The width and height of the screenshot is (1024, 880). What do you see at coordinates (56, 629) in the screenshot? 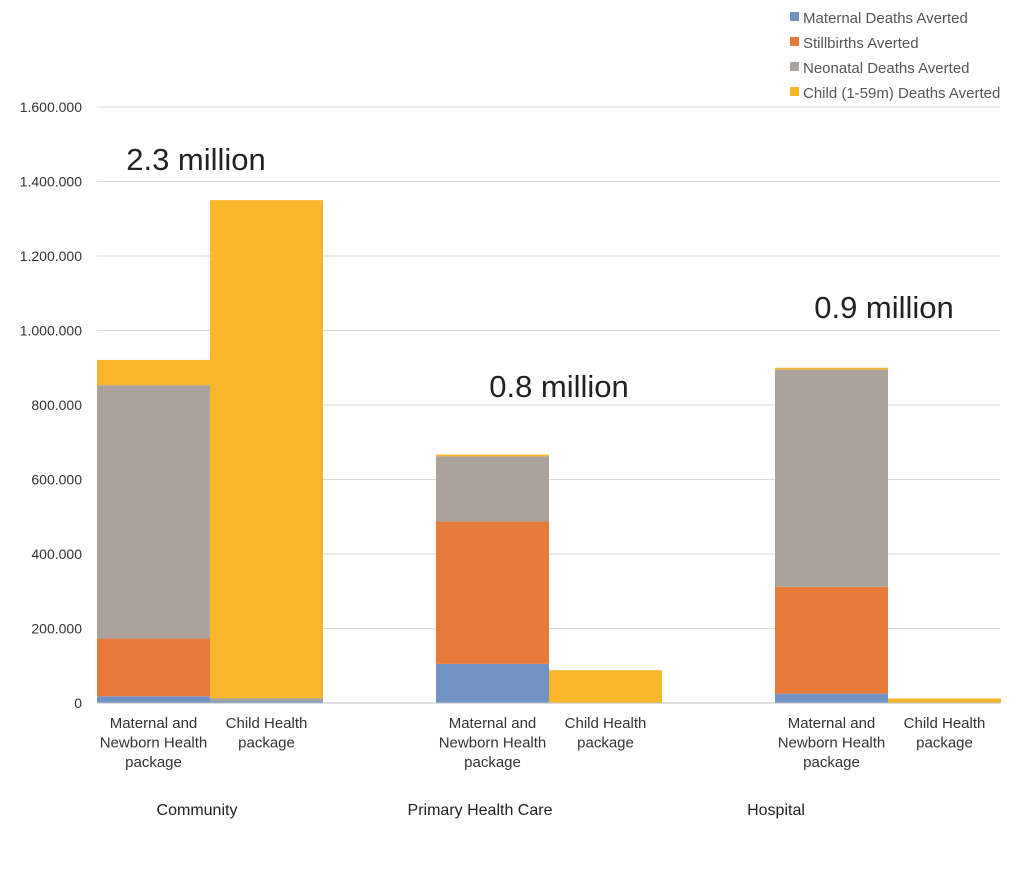
I see `y-tick-label: 200.000` at bounding box center [56, 629].